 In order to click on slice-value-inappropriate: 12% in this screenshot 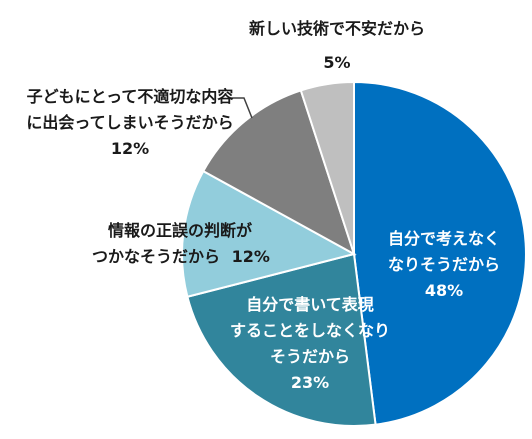, I will do `click(130, 148)`.